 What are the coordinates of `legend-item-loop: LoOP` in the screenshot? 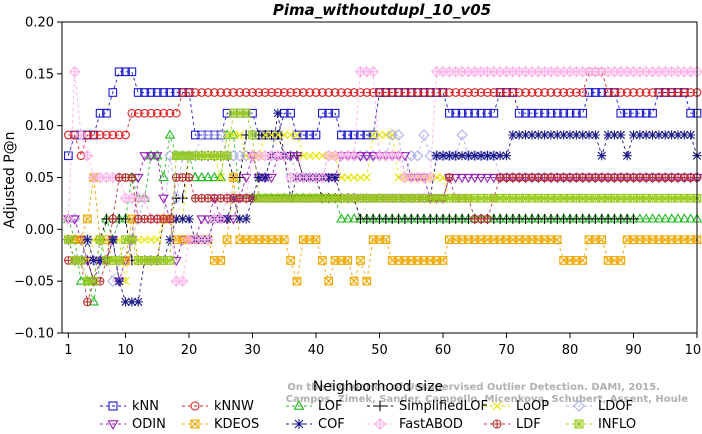 It's located at (516, 406).